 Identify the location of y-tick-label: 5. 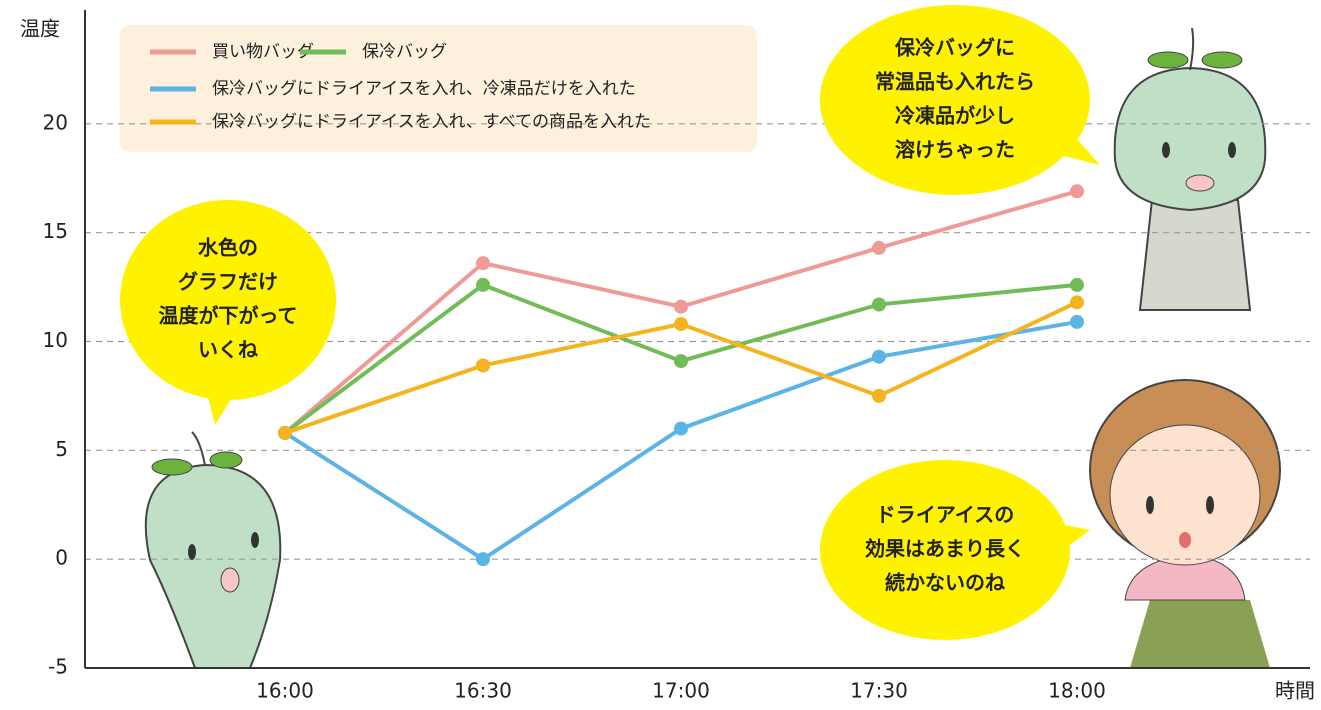
(61, 449).